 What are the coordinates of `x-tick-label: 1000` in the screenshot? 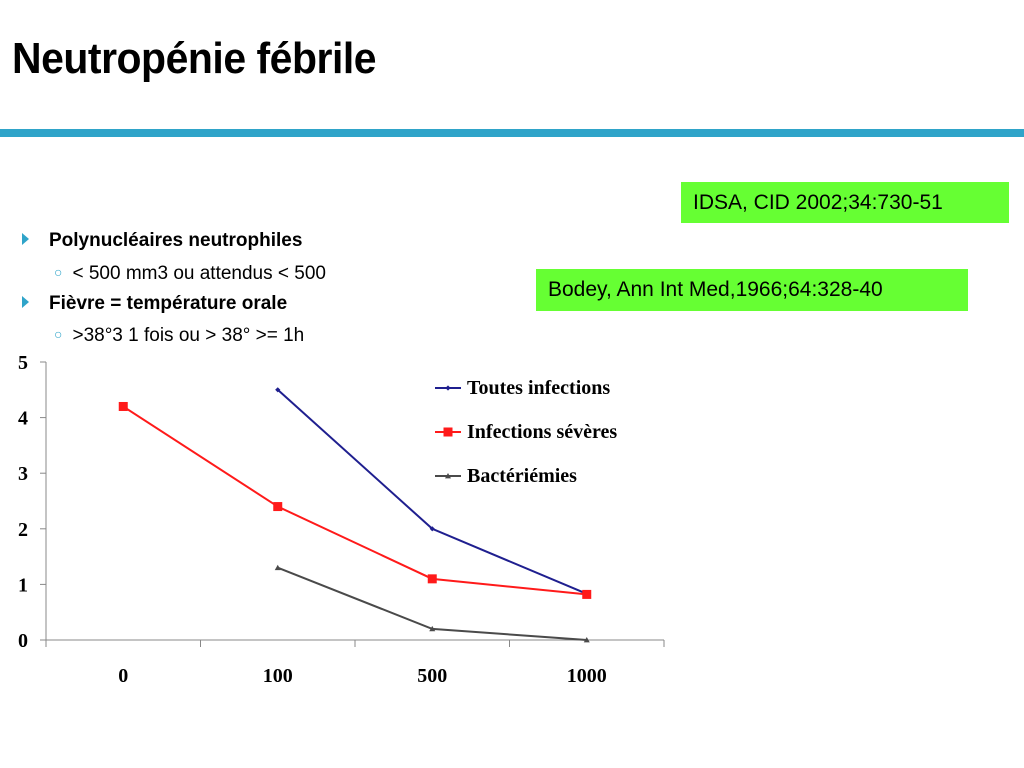 It's located at (587, 676).